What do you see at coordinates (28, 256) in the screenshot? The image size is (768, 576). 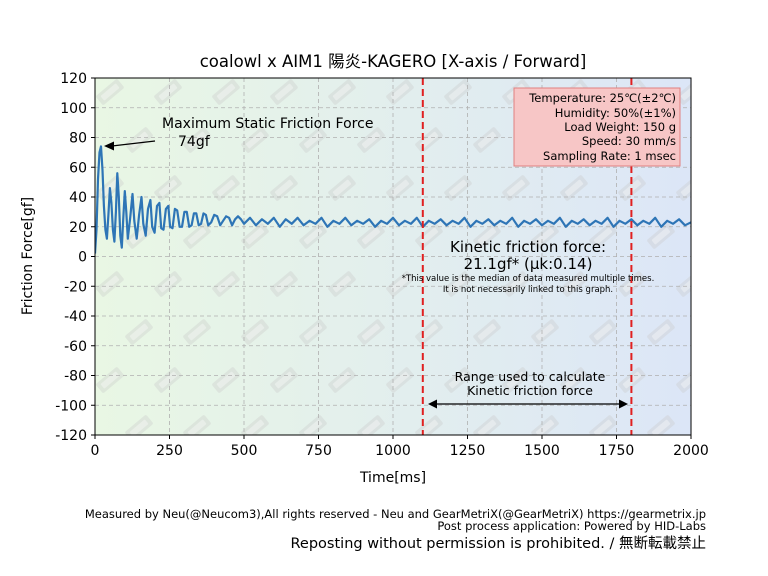 I see `y-axis-label: Friction Force[gf]` at bounding box center [28, 256].